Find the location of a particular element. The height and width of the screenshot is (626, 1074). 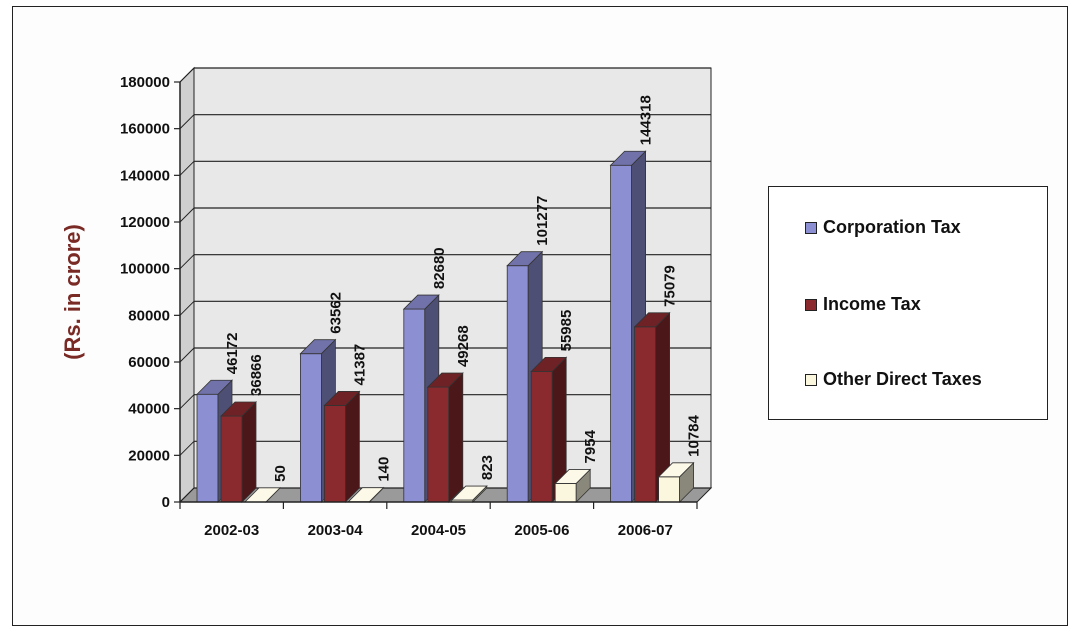

y-tick-label: 160000 is located at coordinates (145, 129).